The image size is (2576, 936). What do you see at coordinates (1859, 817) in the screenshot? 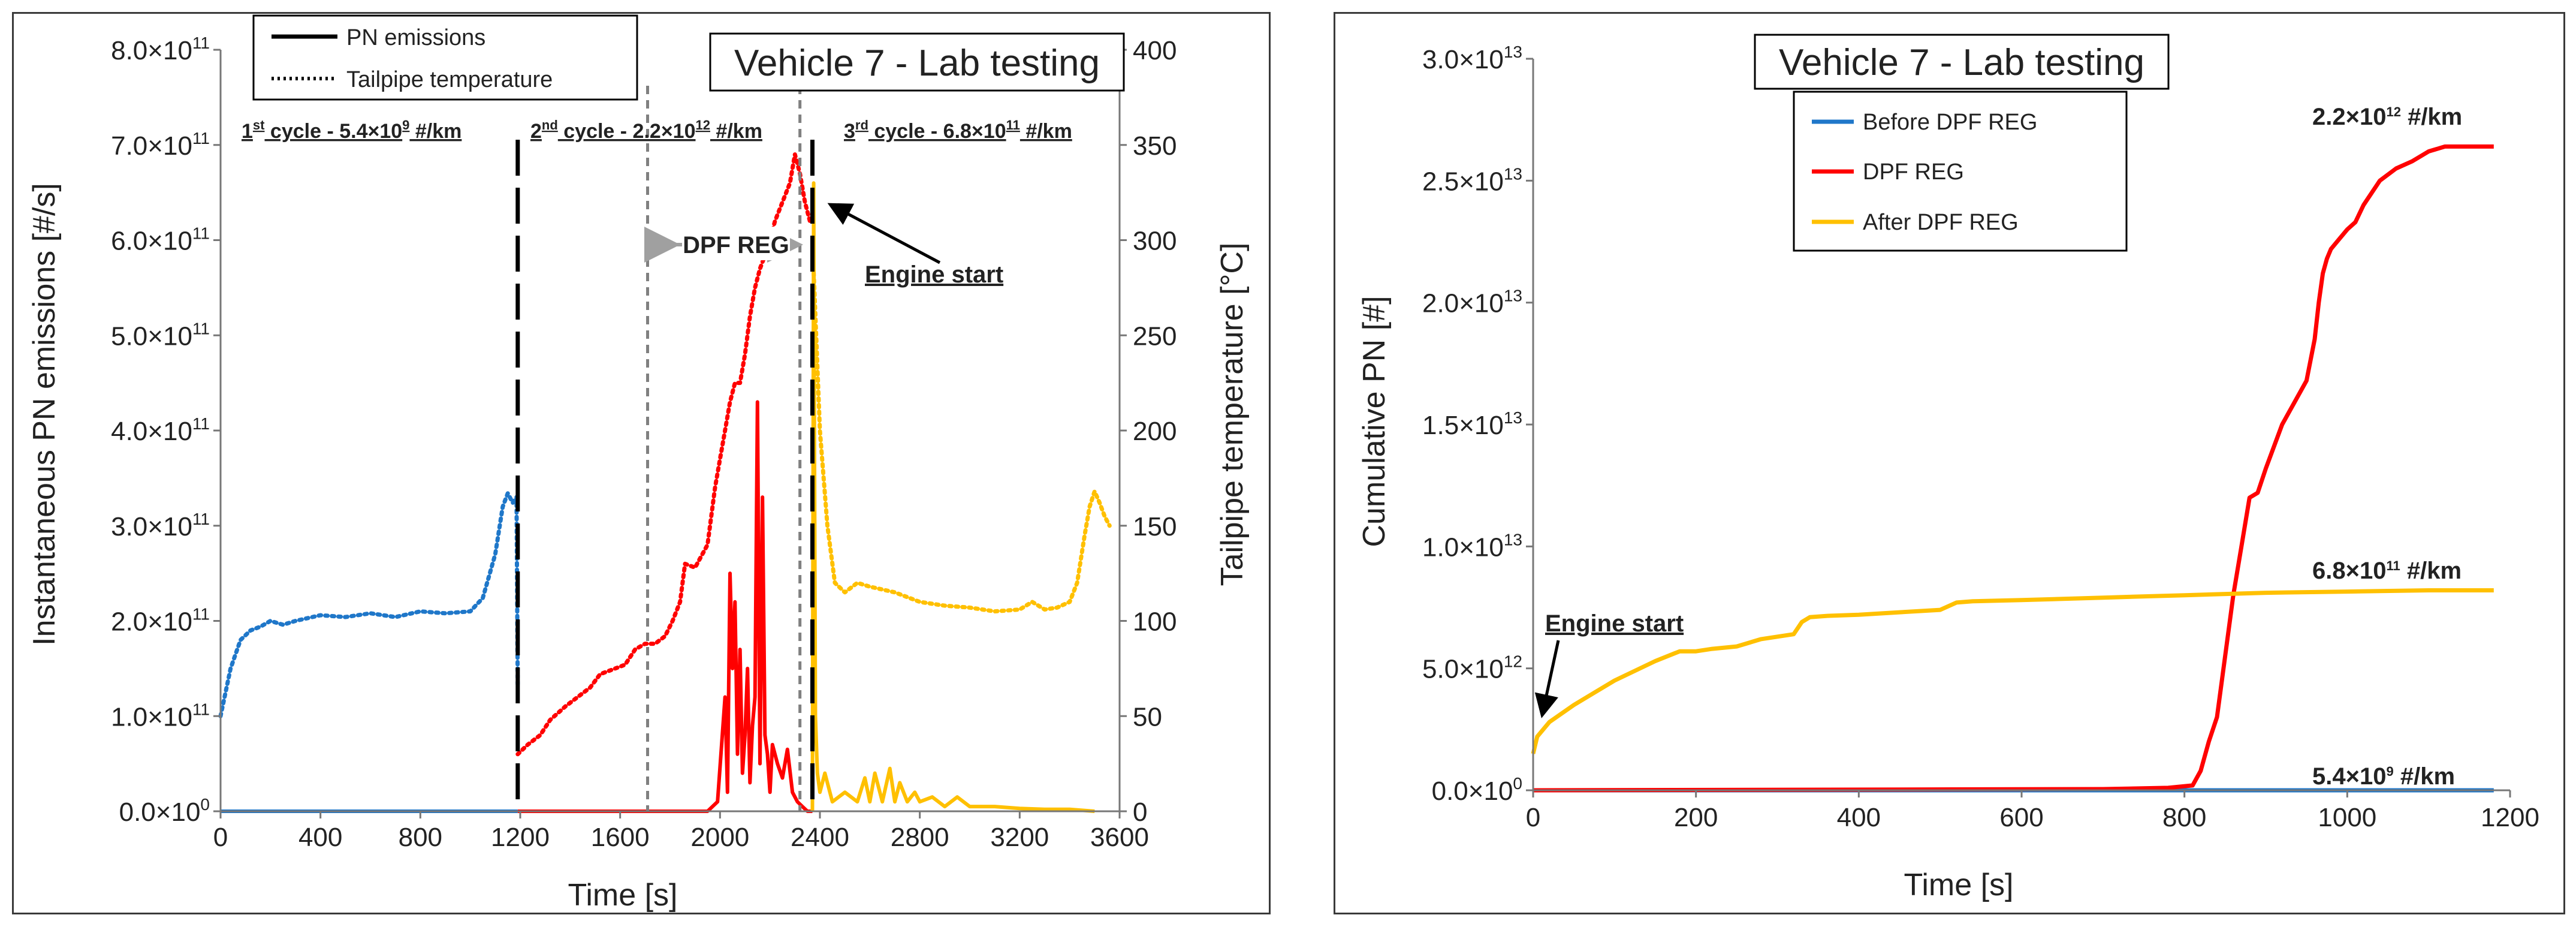
I see `x-tick-label-right: 400` at bounding box center [1859, 817].